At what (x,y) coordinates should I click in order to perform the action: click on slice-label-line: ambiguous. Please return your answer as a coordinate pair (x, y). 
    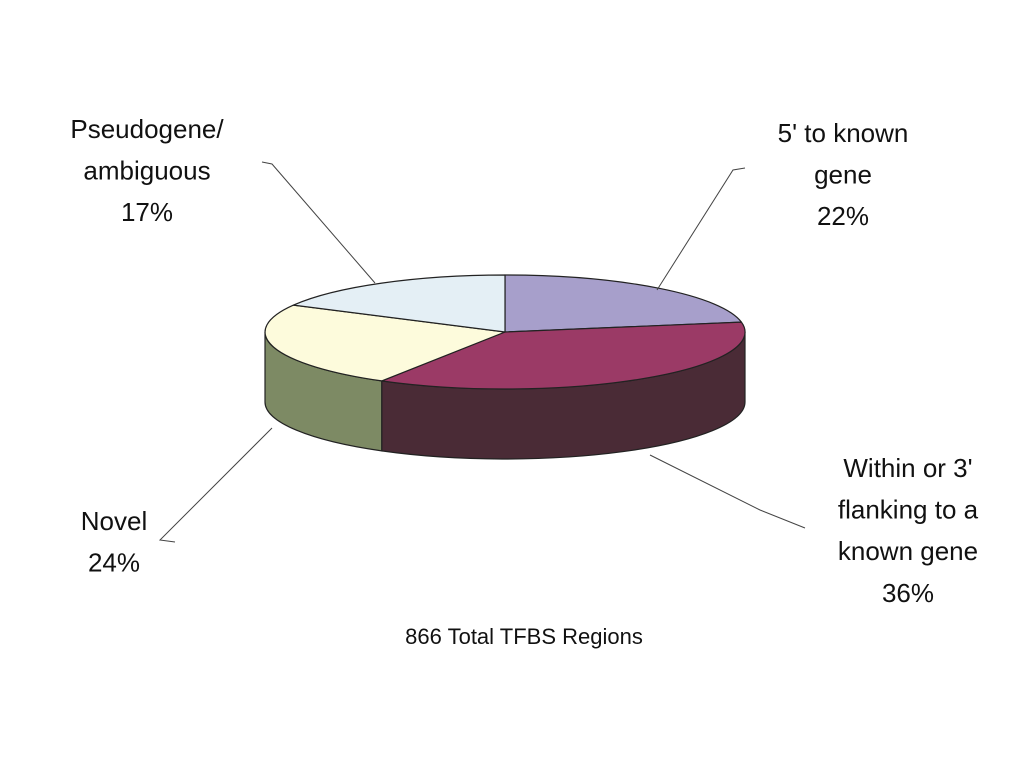
    Looking at the image, I should click on (146, 171).